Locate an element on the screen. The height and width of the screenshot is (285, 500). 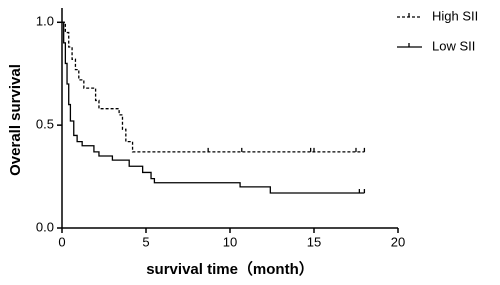
legend-label: Low SII is located at coordinates (453, 45).